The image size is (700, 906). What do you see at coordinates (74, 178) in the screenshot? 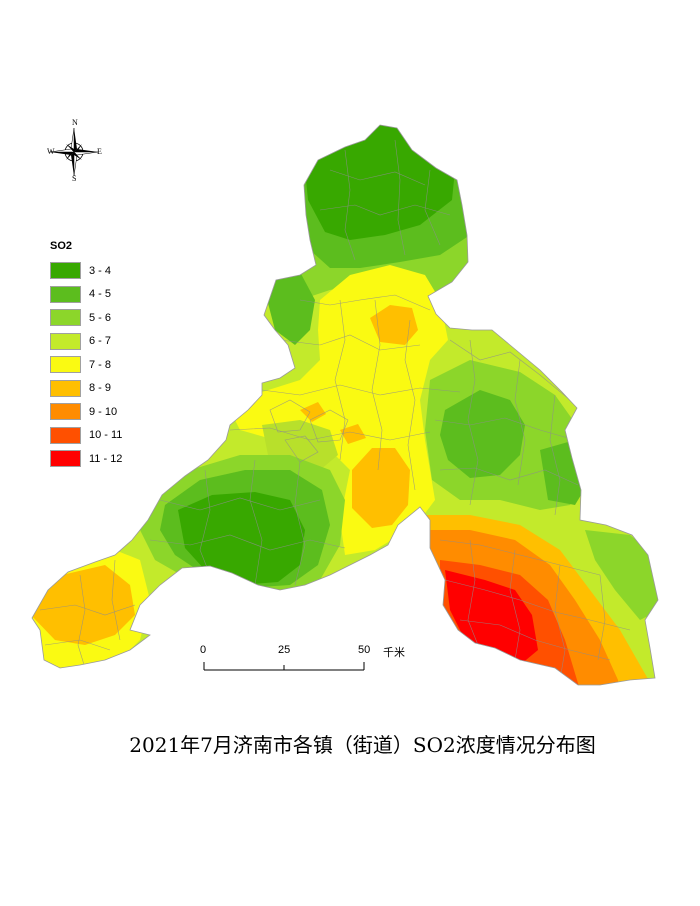
I see `compass-s-label: S` at bounding box center [74, 178].